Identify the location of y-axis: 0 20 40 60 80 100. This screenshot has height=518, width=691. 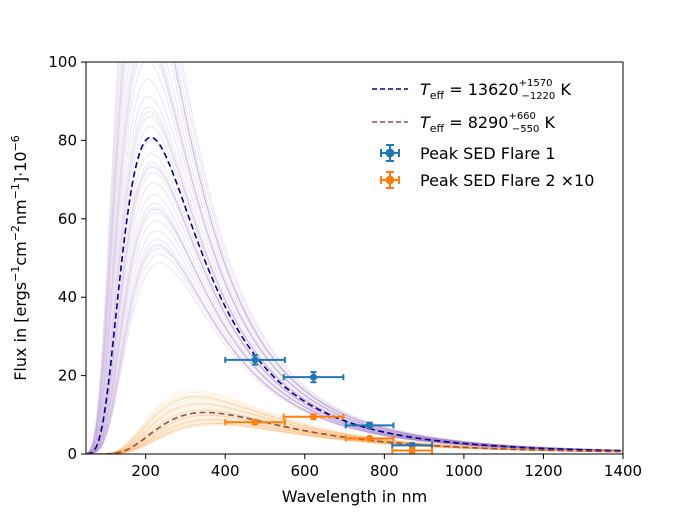
(67, 258).